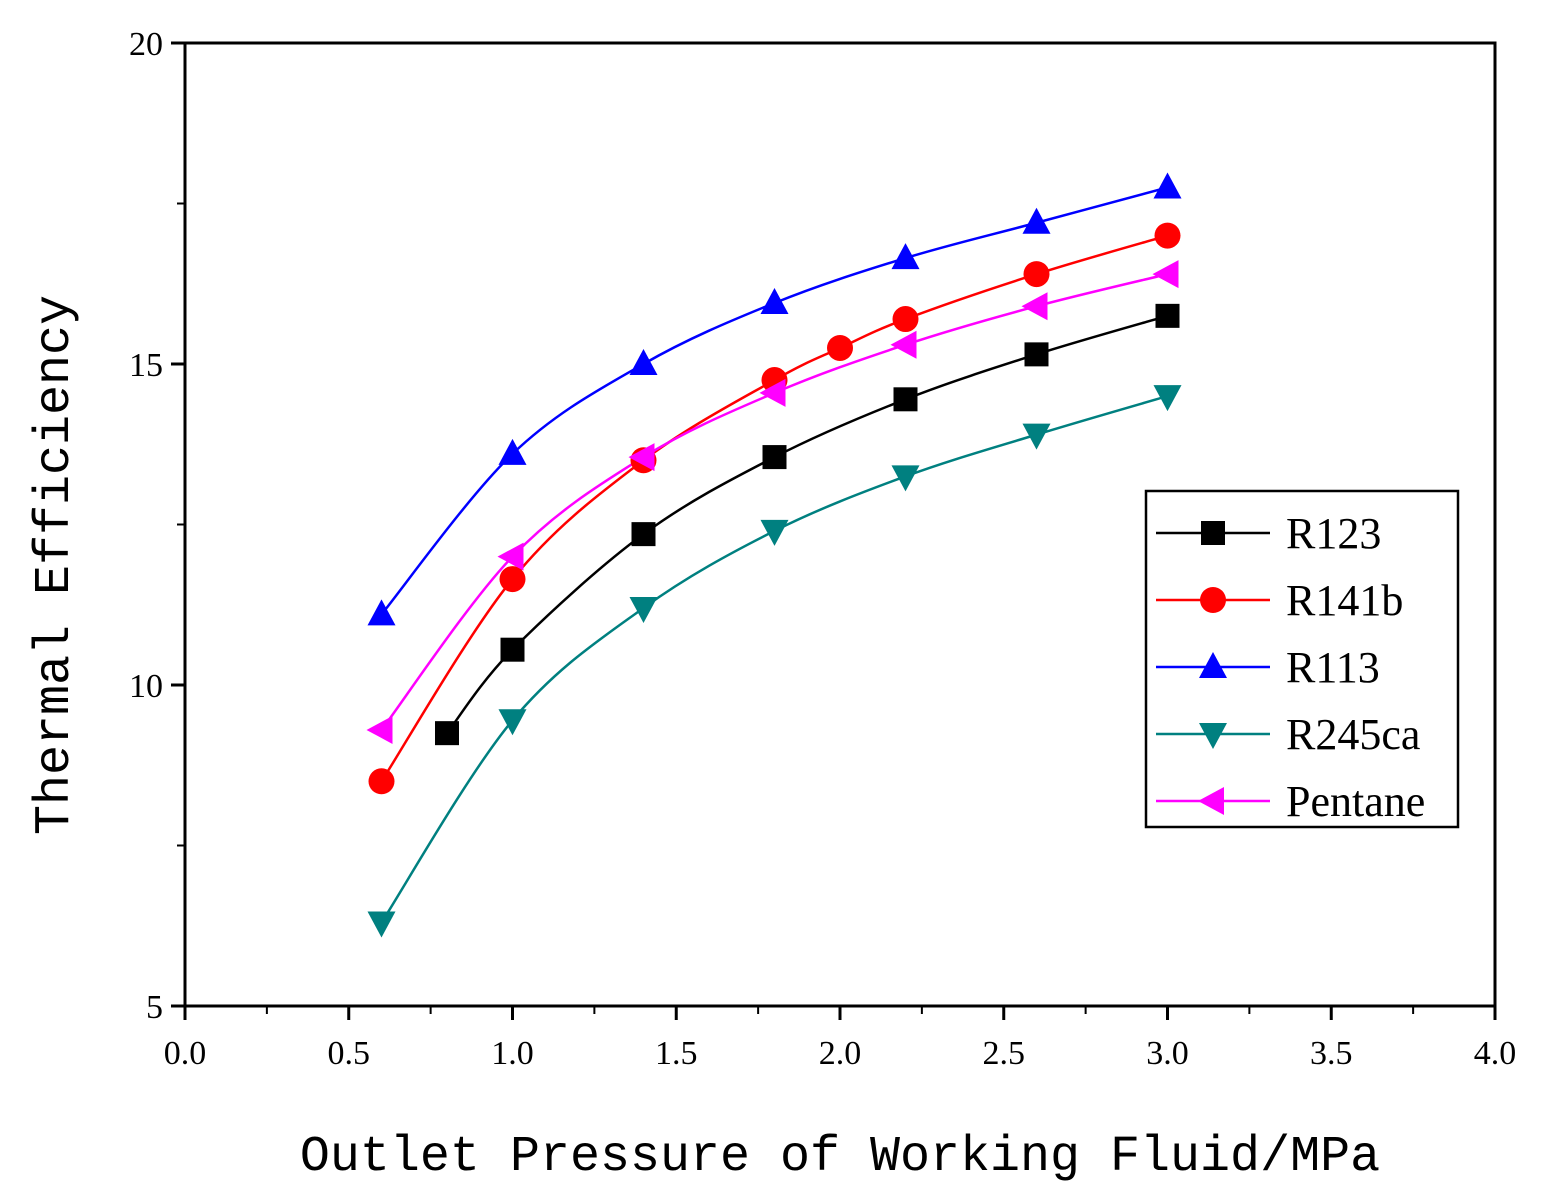 The width and height of the screenshot is (1544, 1198). Describe the element at coordinates (1333, 667) in the screenshot. I see `legend-label-r113: R113` at that location.